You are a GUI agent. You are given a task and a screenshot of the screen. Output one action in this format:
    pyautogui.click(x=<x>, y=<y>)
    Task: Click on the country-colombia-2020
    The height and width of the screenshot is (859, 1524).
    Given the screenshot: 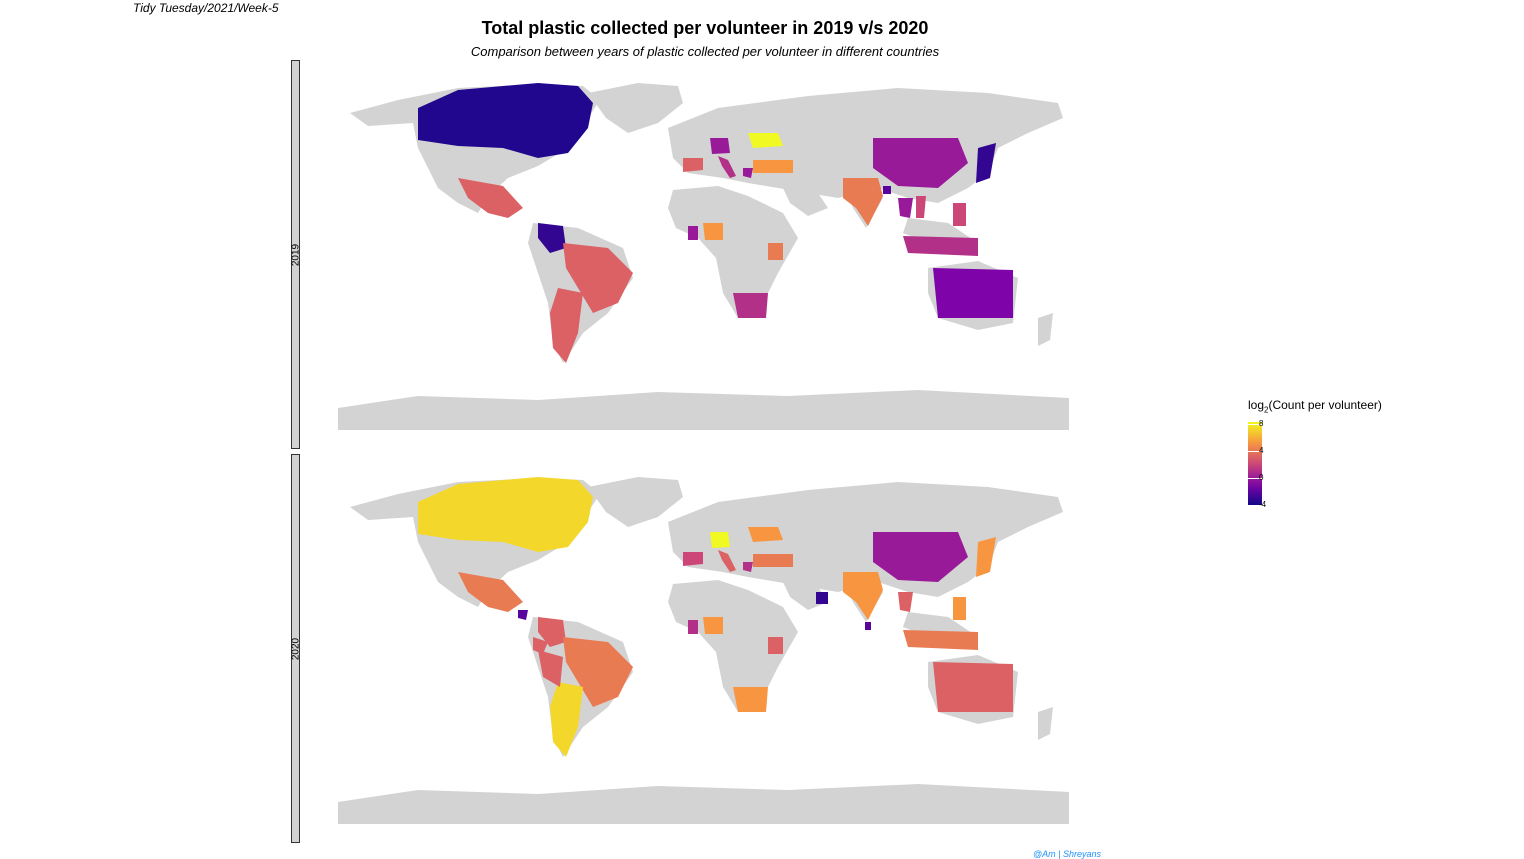 What is the action you would take?
    pyautogui.click(x=552, y=632)
    